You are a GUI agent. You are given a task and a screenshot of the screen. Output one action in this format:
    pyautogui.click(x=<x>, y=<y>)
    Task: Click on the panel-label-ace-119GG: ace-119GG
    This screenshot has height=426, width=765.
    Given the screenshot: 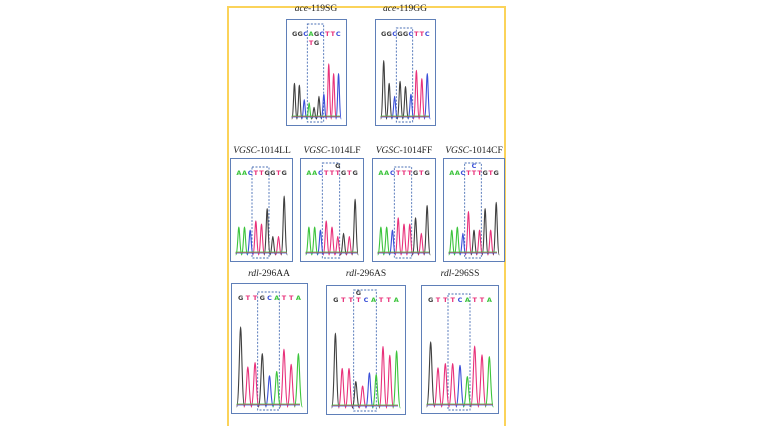 What is the action you would take?
    pyautogui.click(x=405, y=9)
    